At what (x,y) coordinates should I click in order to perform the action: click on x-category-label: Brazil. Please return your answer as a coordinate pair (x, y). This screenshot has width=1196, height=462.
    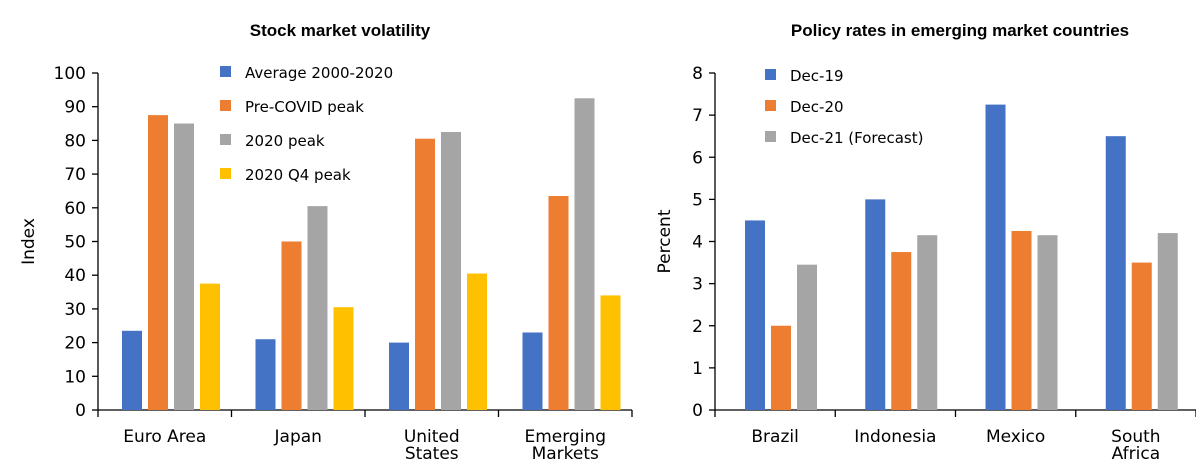
    Looking at the image, I should click on (774, 437).